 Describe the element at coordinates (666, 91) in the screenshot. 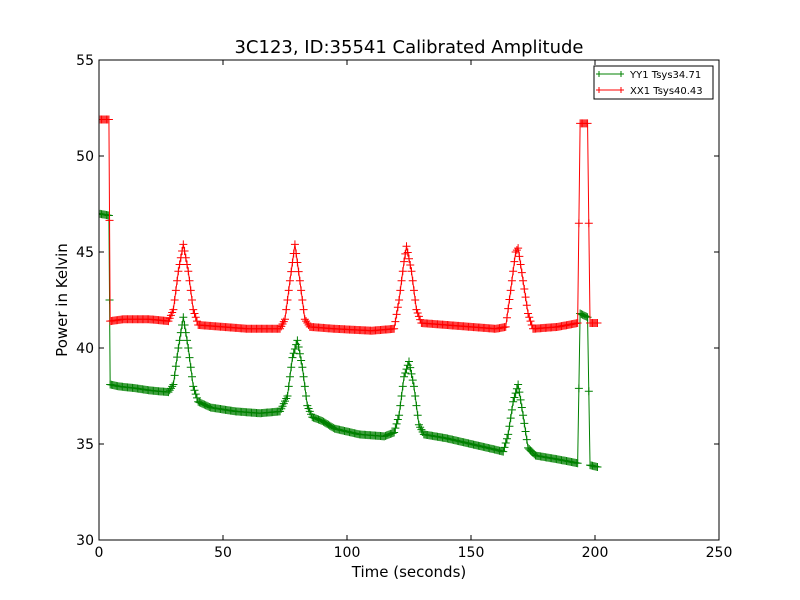

I see `legend-label-xx1: XX1 Tsys40.43` at that location.